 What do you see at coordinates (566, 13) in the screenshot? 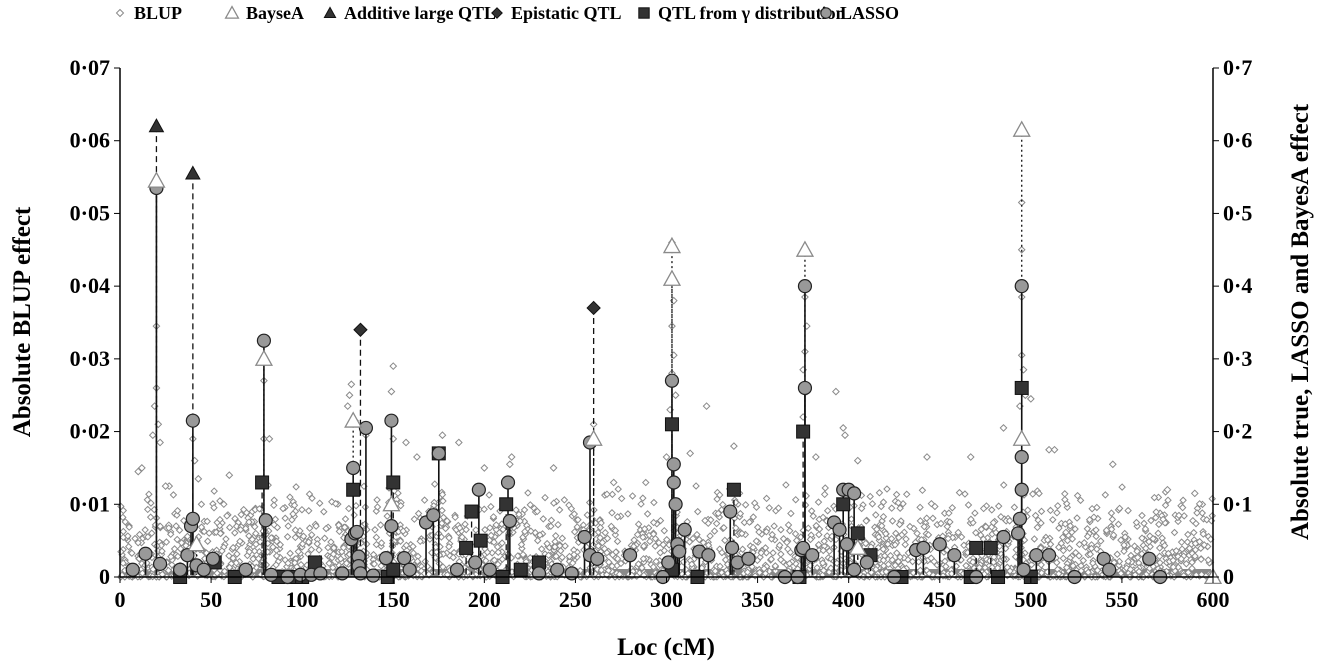
I see `legend-label: Epistatic QTL` at bounding box center [566, 13].